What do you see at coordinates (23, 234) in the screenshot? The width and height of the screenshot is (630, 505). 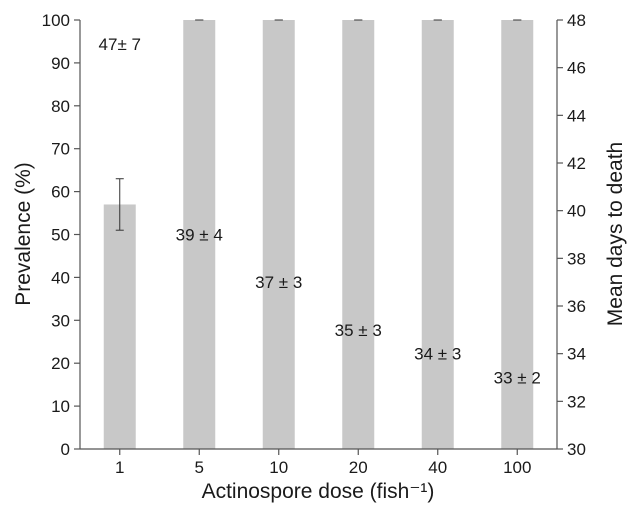 I see `y-axis-title: Prevalence (%)` at bounding box center [23, 234].